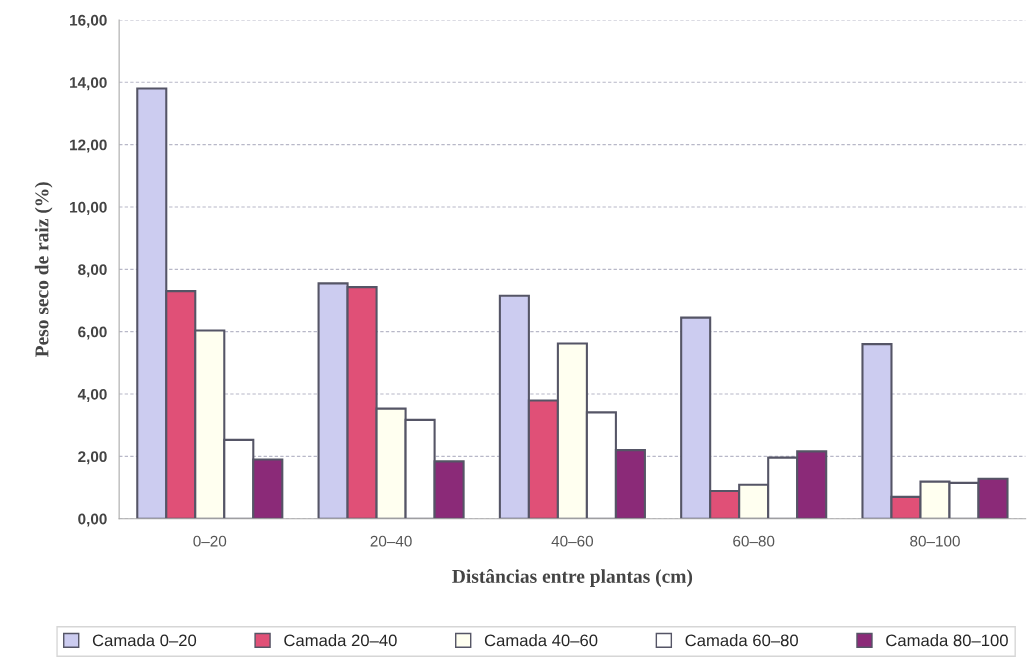 The width and height of the screenshot is (1036, 665). I want to click on legend-label: Camada 60–80, so click(741, 640).